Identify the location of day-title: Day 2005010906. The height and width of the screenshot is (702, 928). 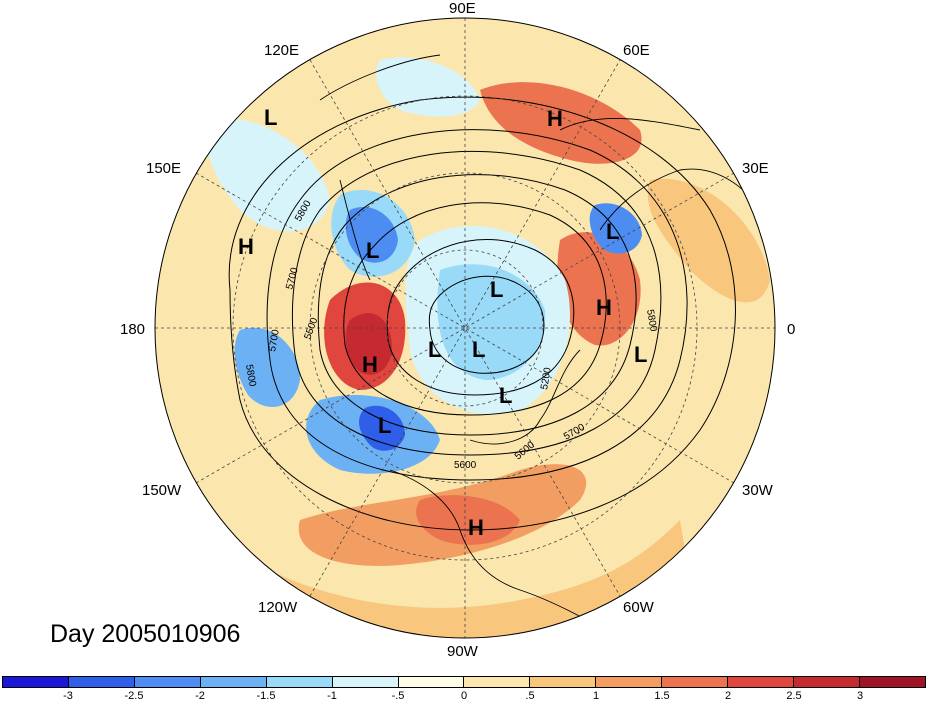
(145, 634).